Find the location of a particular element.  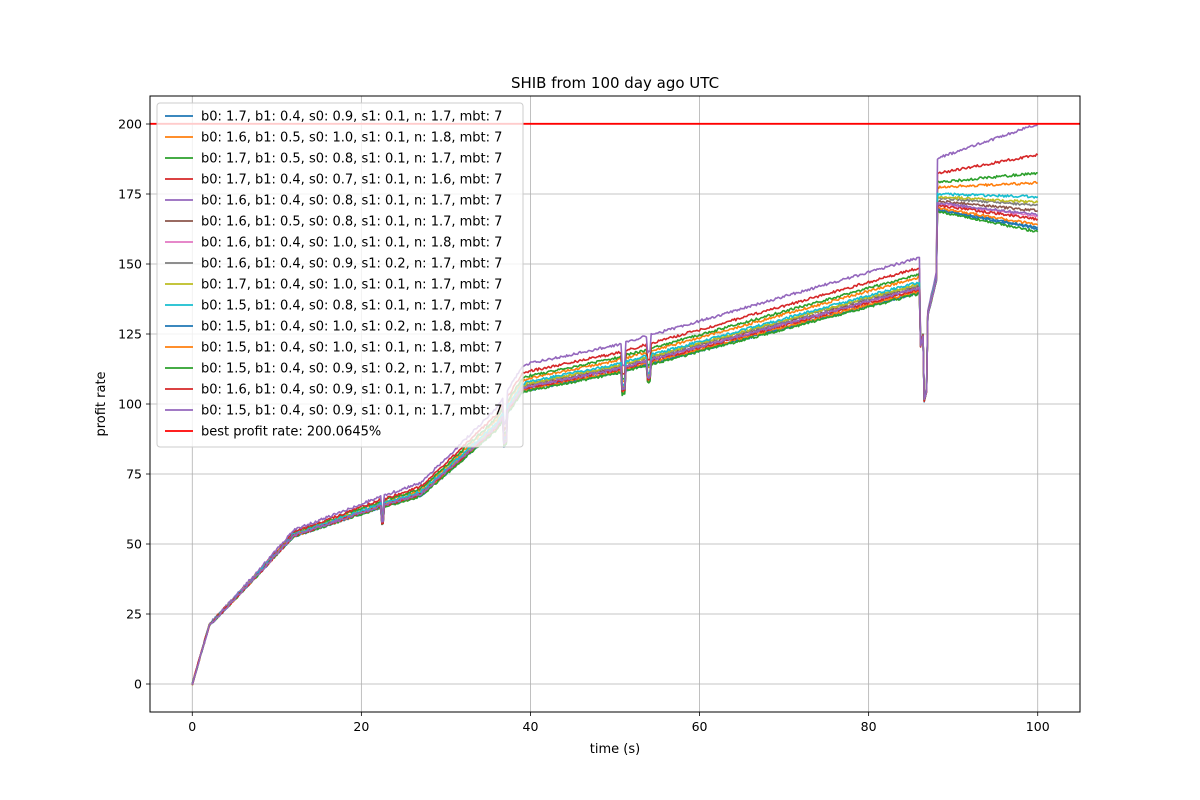

x-tick-label: 0 is located at coordinates (192, 726).